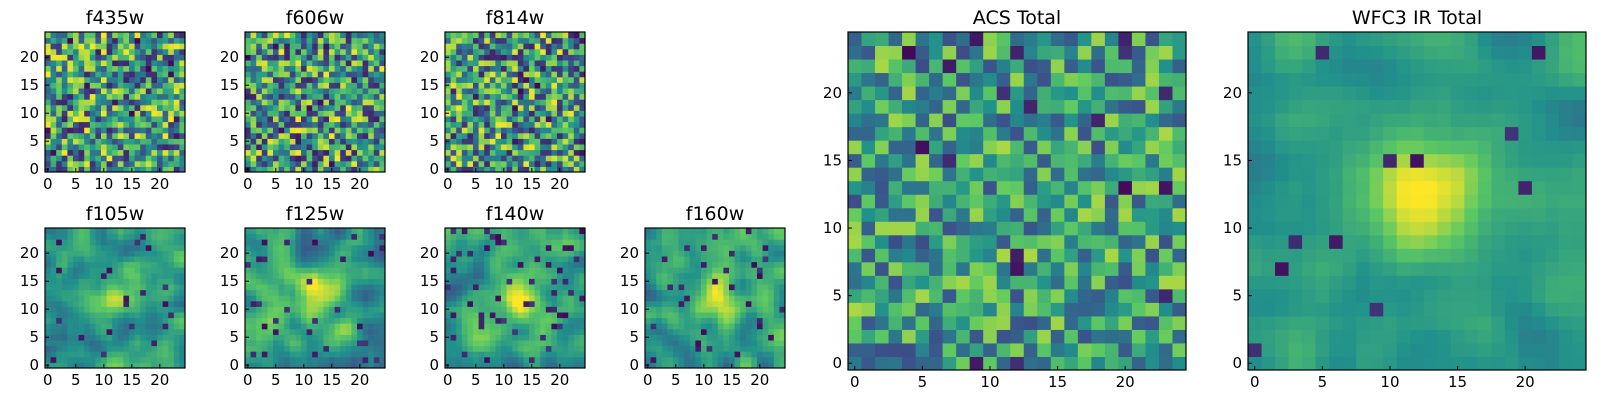  I want to click on x-tick-label: 10, so click(703, 380).